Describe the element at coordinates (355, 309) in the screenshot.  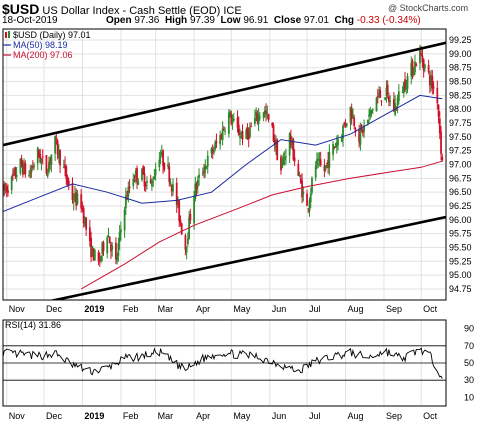
I see `price-x-tick-9: Aug` at that location.